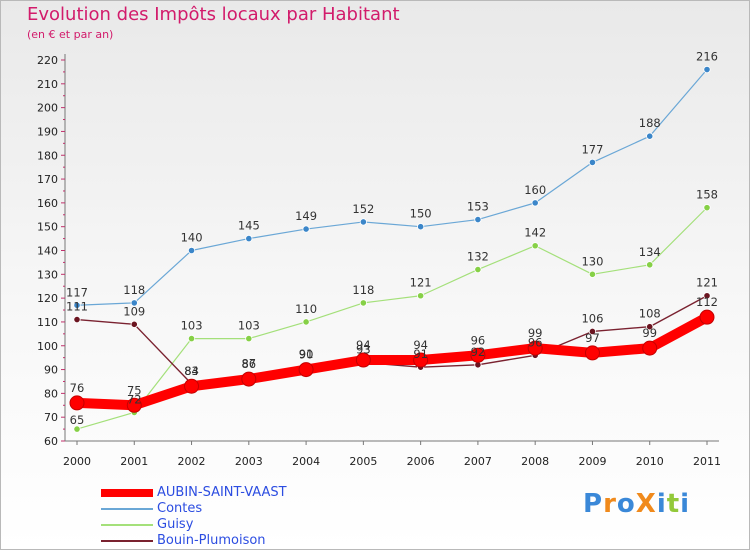 This screenshot has width=750, height=550. Describe the element at coordinates (134, 390) in the screenshot. I see `data-label: 75` at that location.